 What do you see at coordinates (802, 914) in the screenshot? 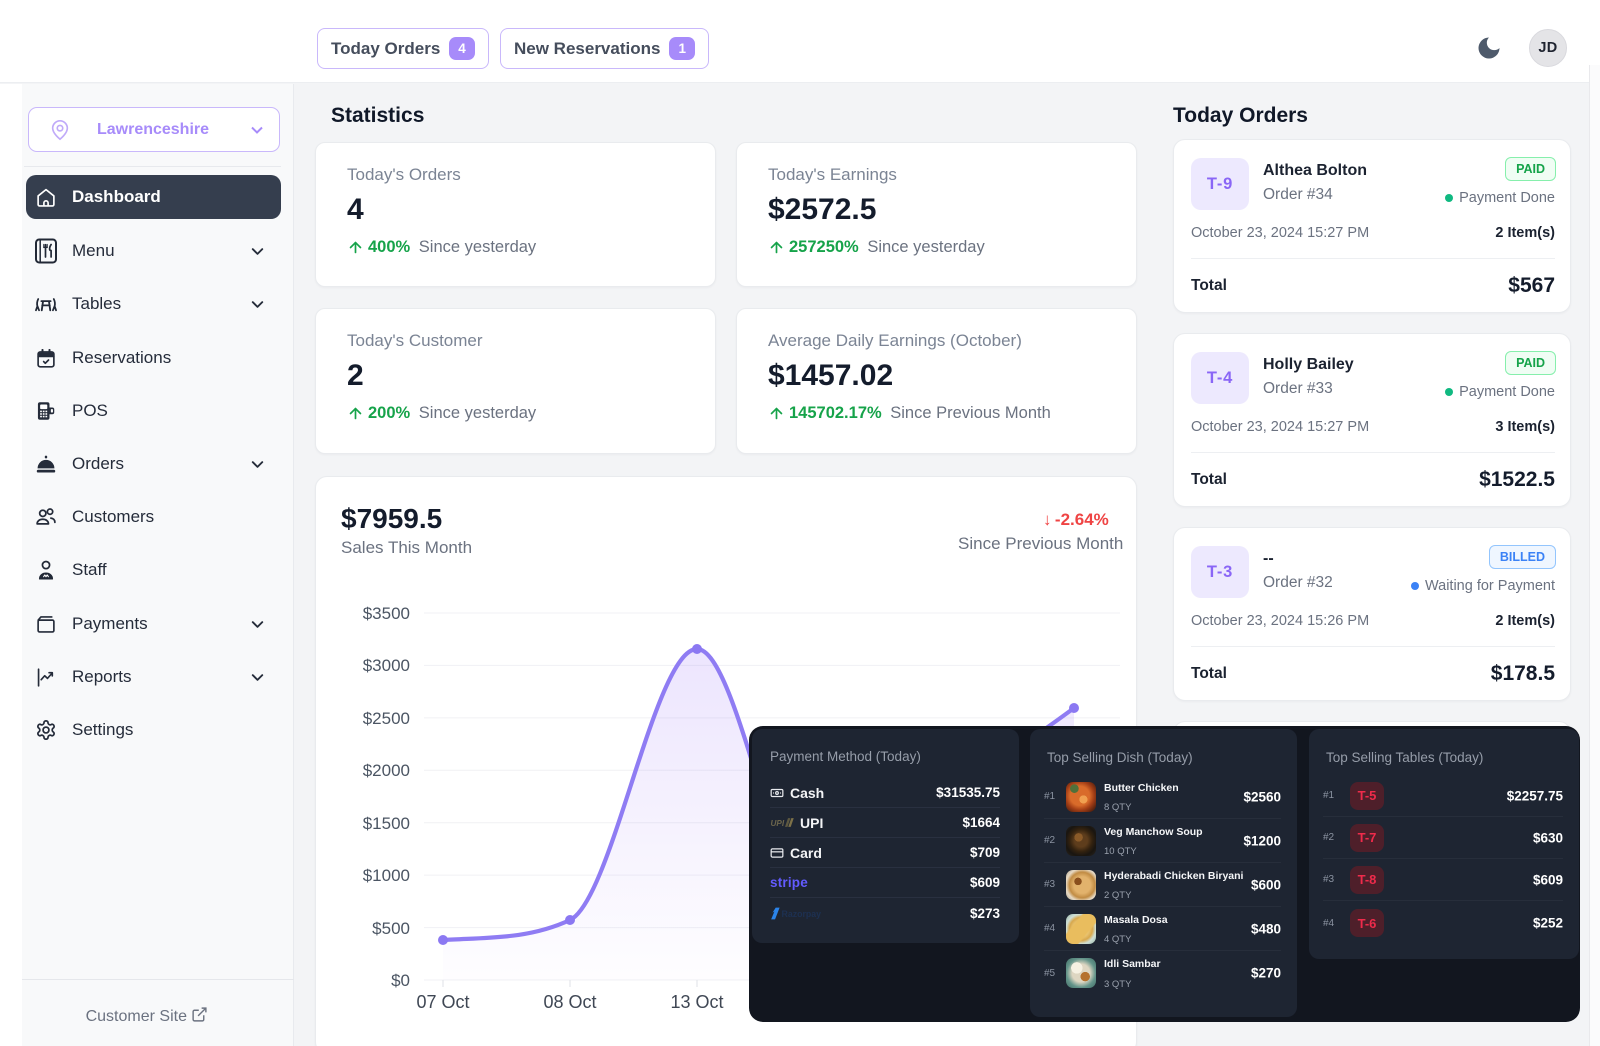
I see `svg-text: Razorpay` at bounding box center [802, 914].